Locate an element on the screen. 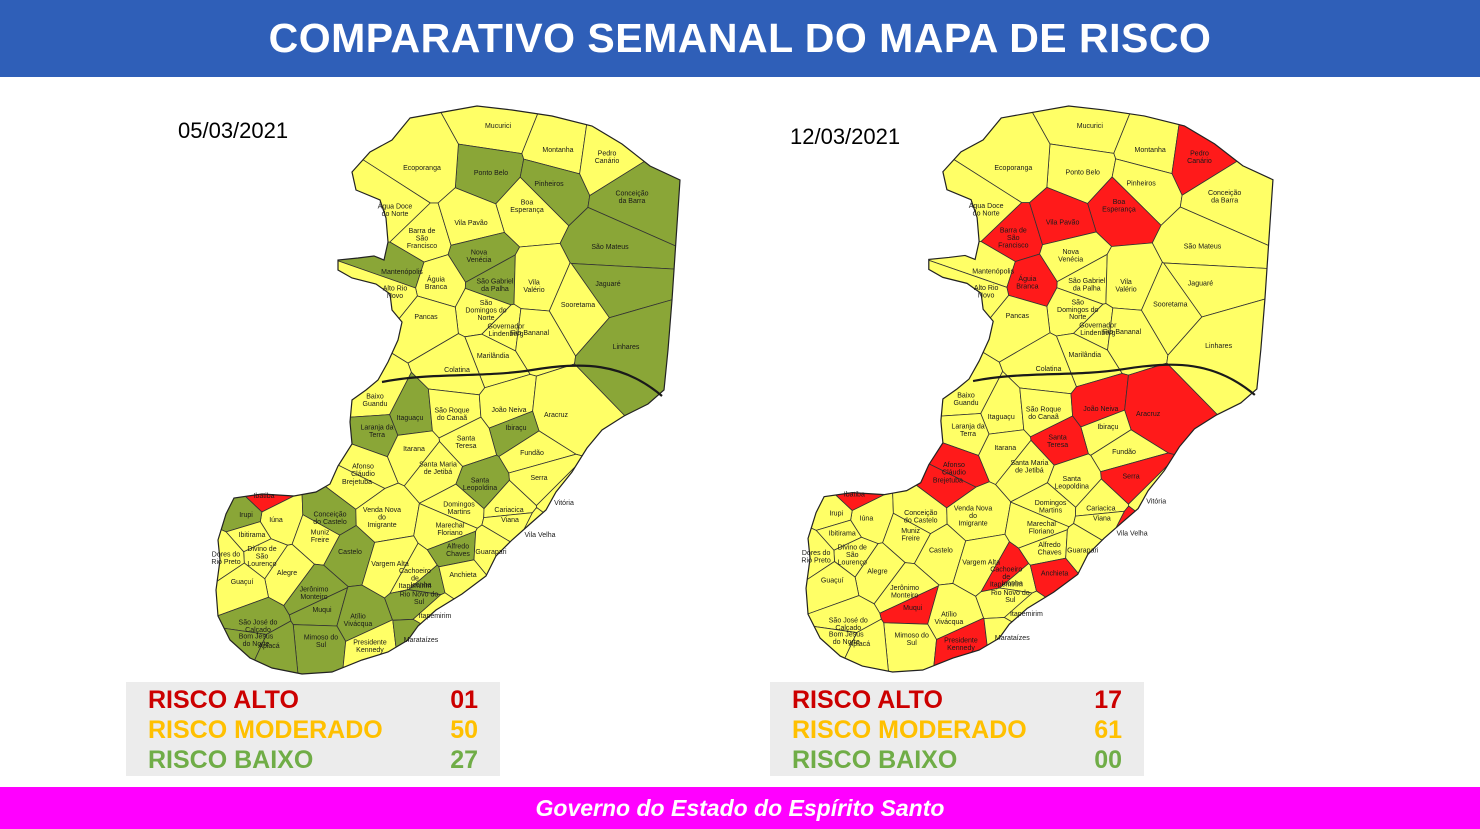  municipality-label: Itaguaçu is located at coordinates (410, 418).